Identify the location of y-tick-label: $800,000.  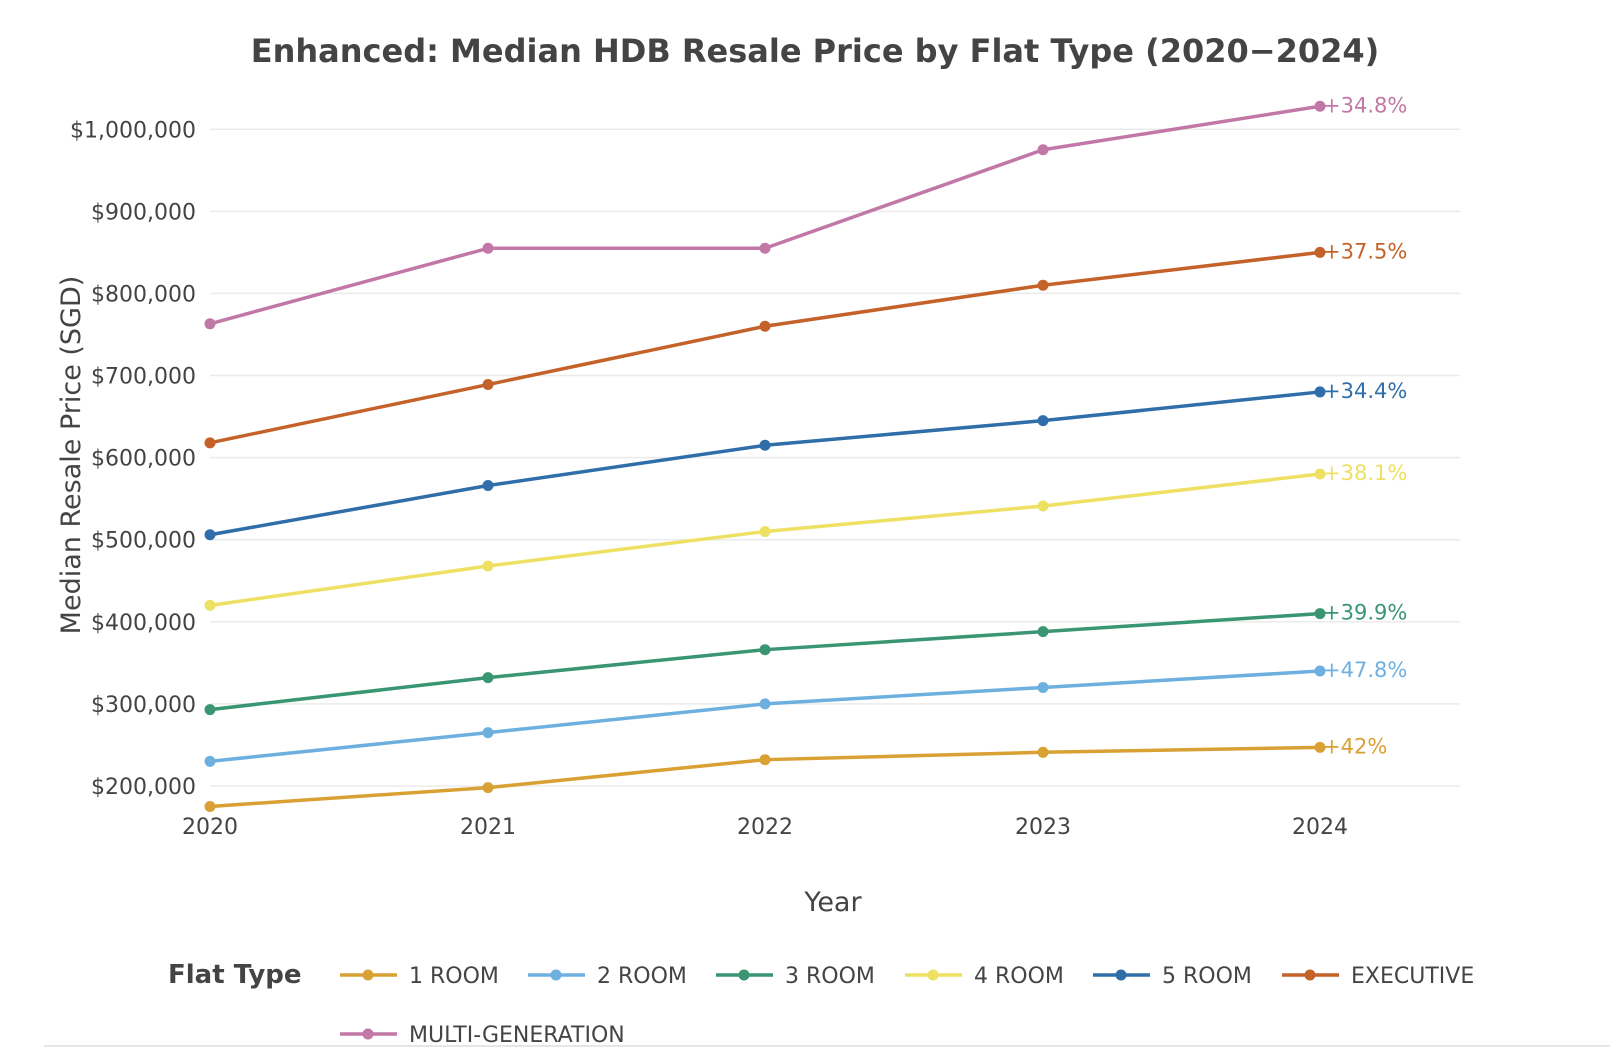
(143, 294).